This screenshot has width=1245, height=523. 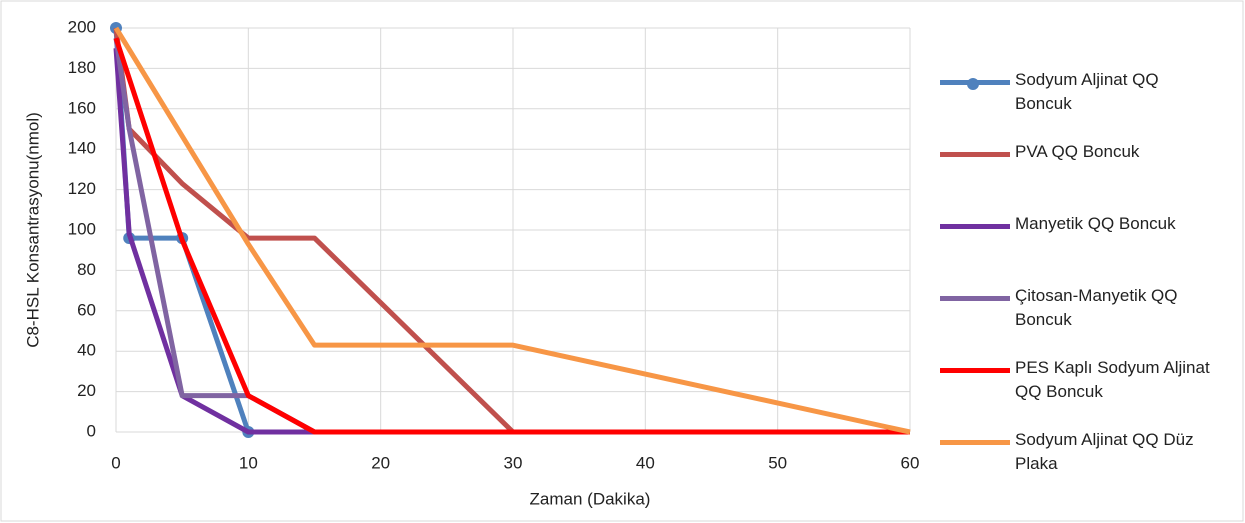 I want to click on legend-marker, so click(x=973, y=84).